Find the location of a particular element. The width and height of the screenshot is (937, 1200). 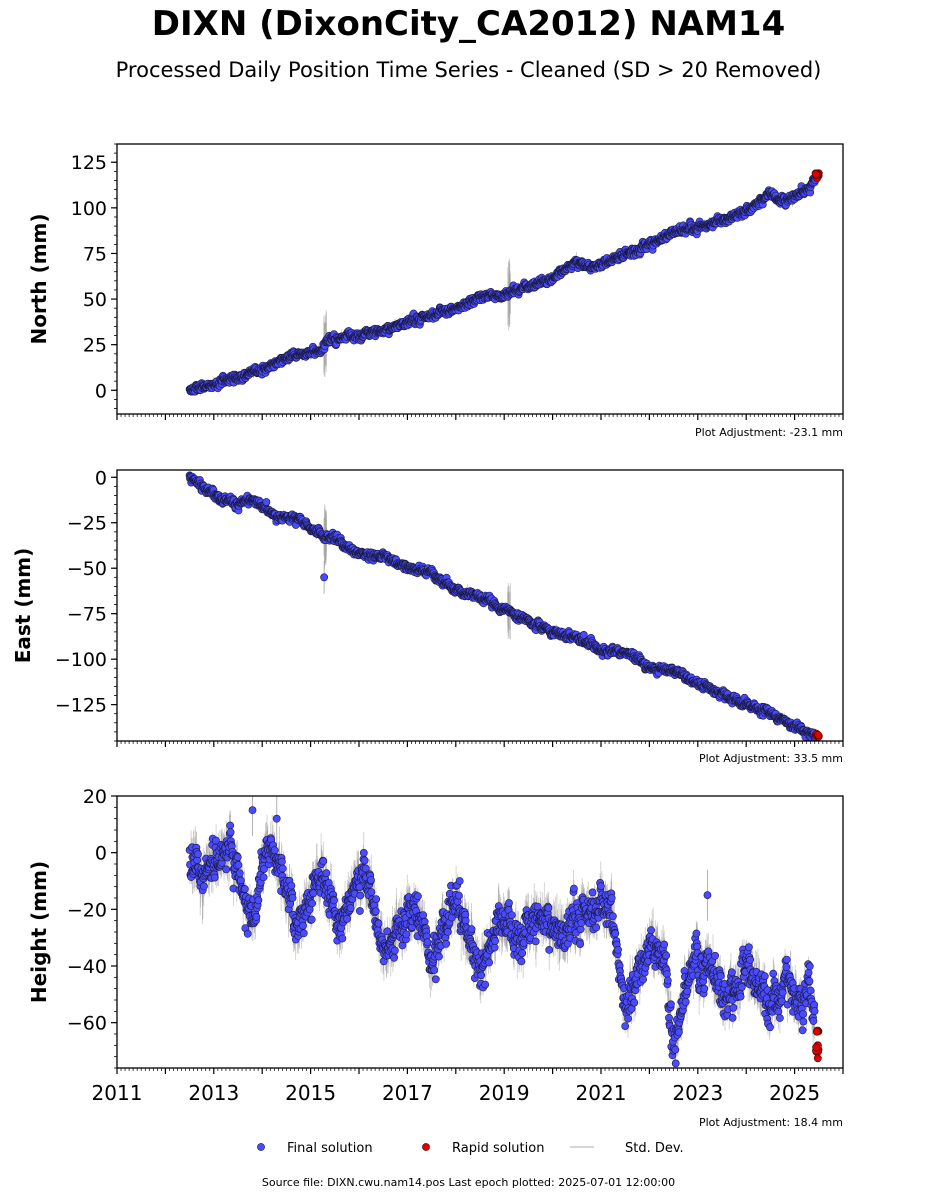

y-tick-label: 75 is located at coordinates (95, 254).